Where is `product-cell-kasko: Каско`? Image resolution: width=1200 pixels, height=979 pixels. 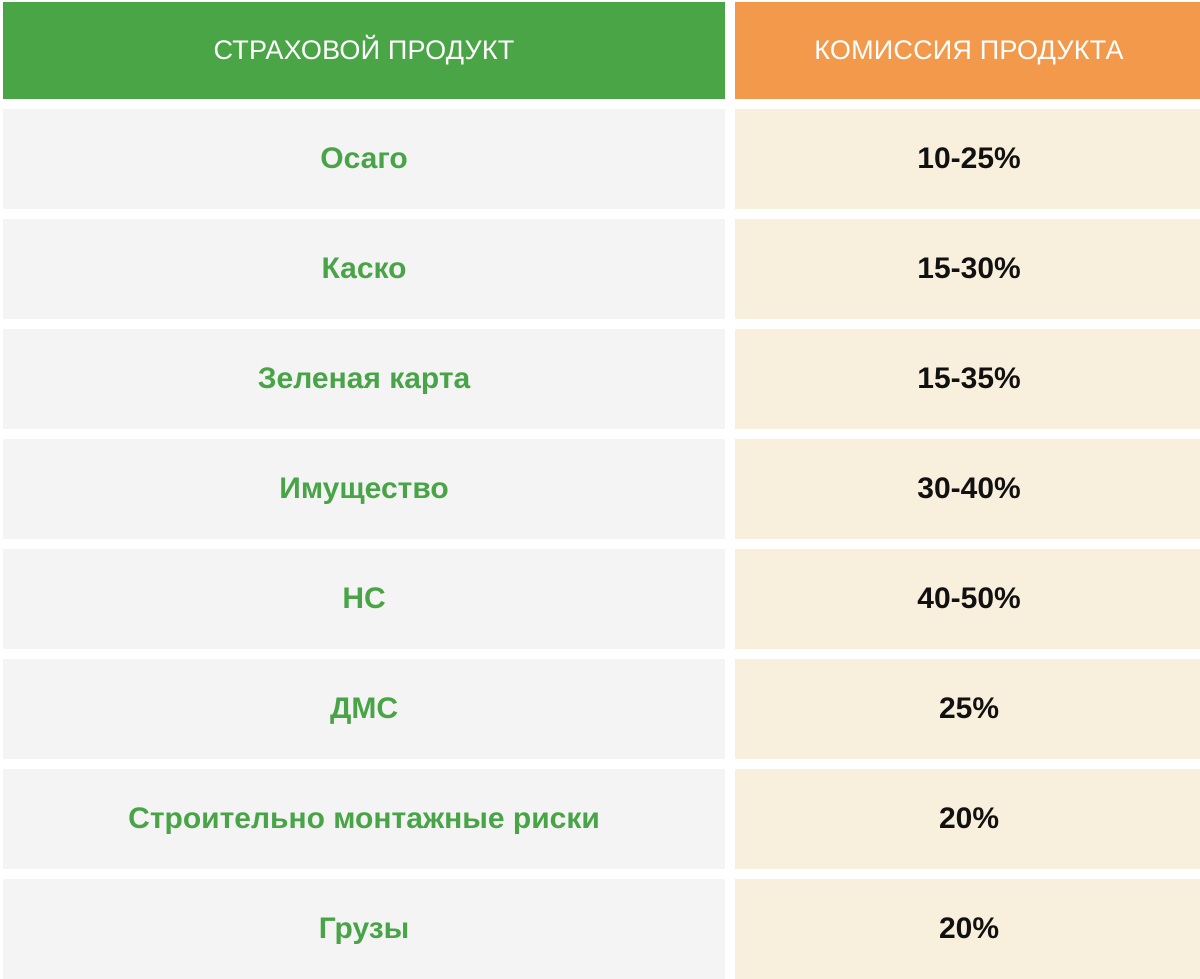 product-cell-kasko: Каско is located at coordinates (364, 269).